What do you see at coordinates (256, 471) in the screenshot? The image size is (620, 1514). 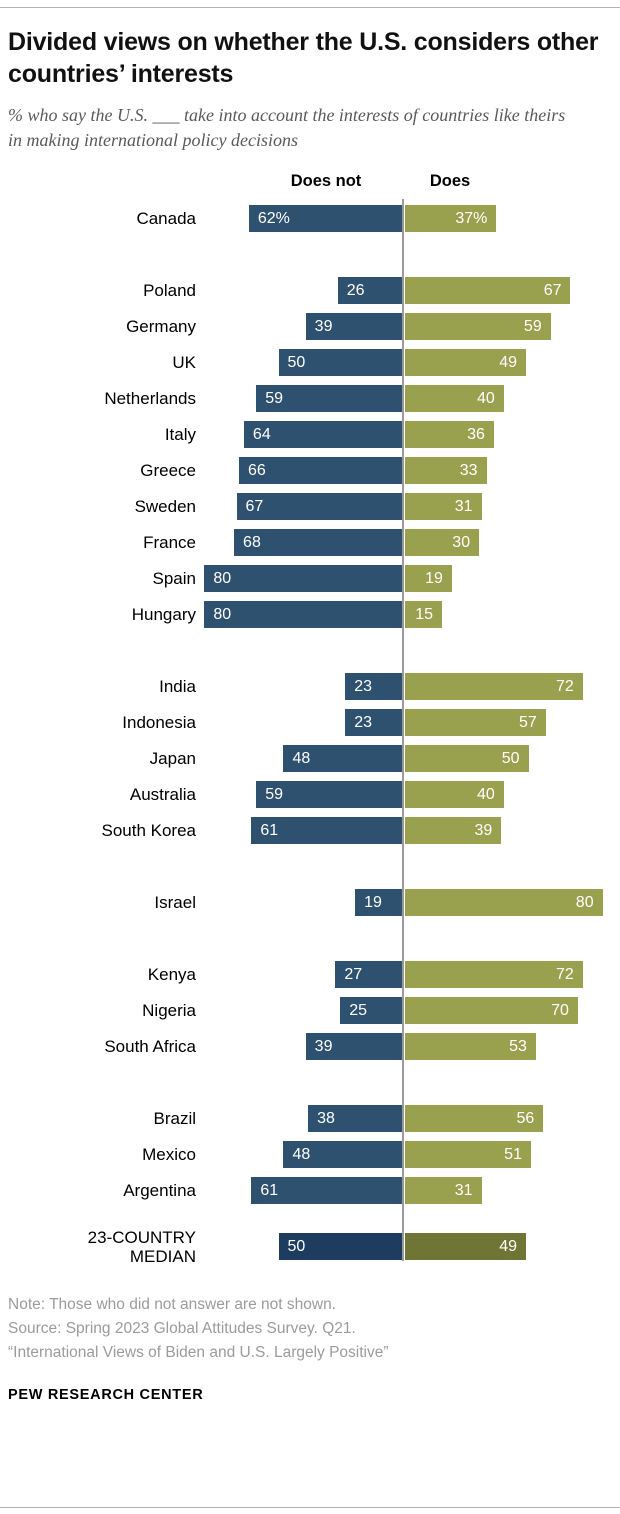 I see `does-not-value: 66` at bounding box center [256, 471].